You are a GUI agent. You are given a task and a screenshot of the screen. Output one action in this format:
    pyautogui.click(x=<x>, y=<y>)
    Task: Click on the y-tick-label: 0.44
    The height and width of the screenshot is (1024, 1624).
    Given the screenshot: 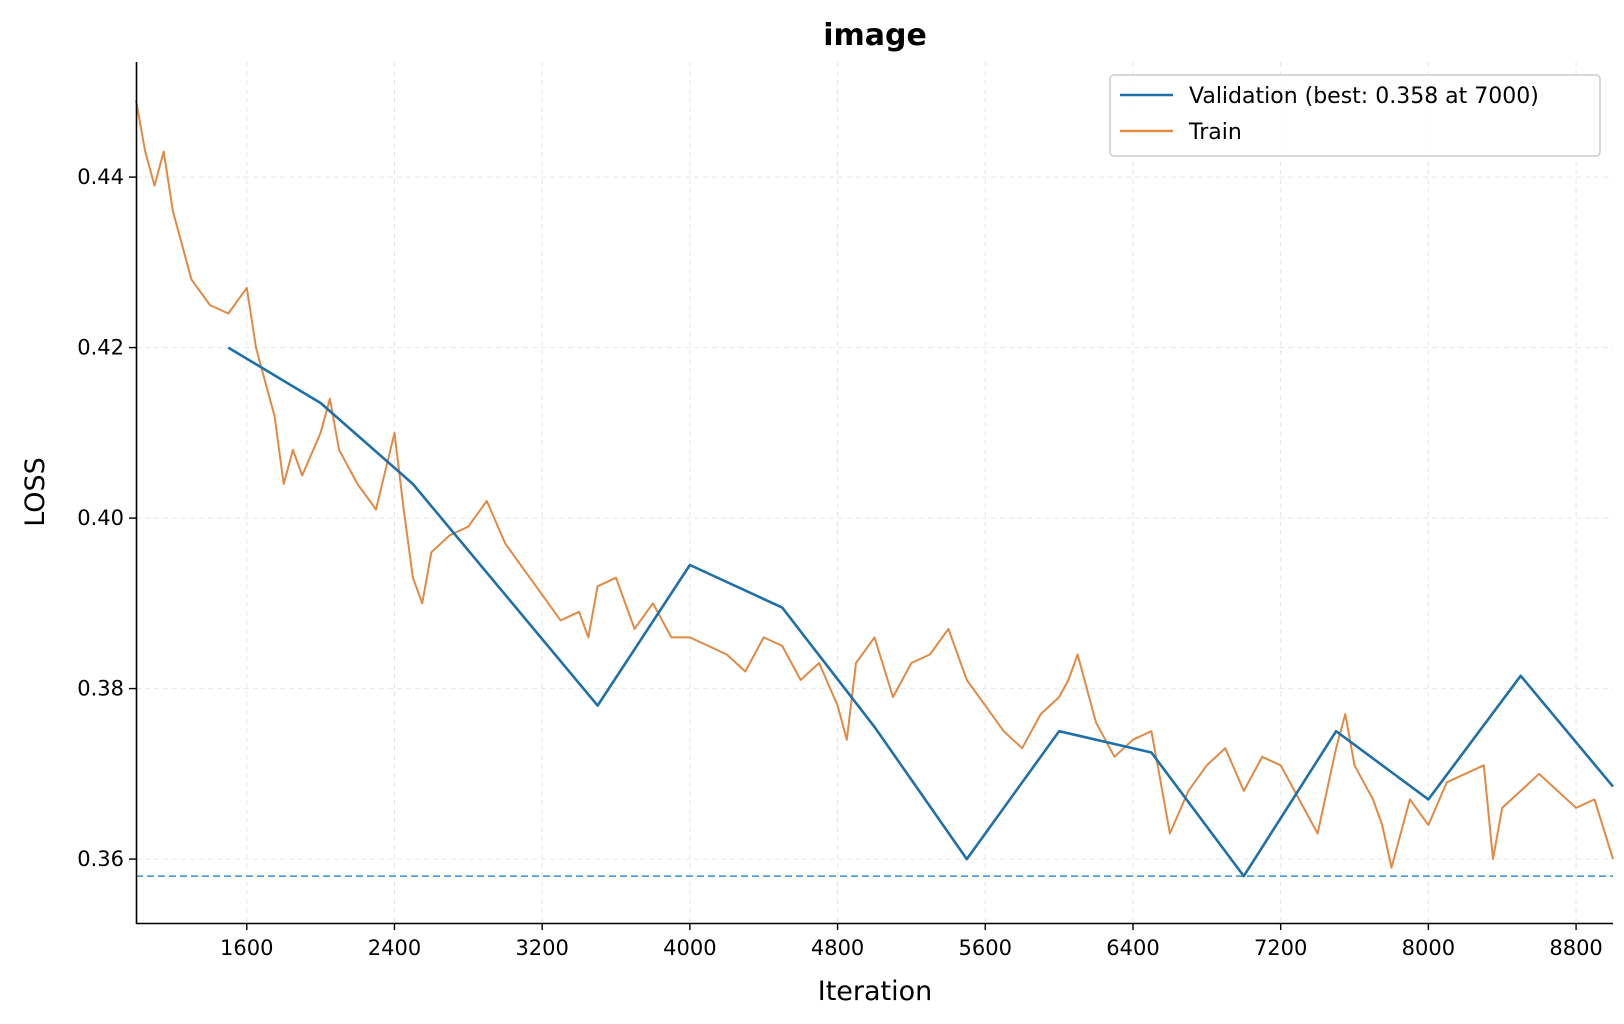 What is the action you would take?
    pyautogui.click(x=100, y=177)
    